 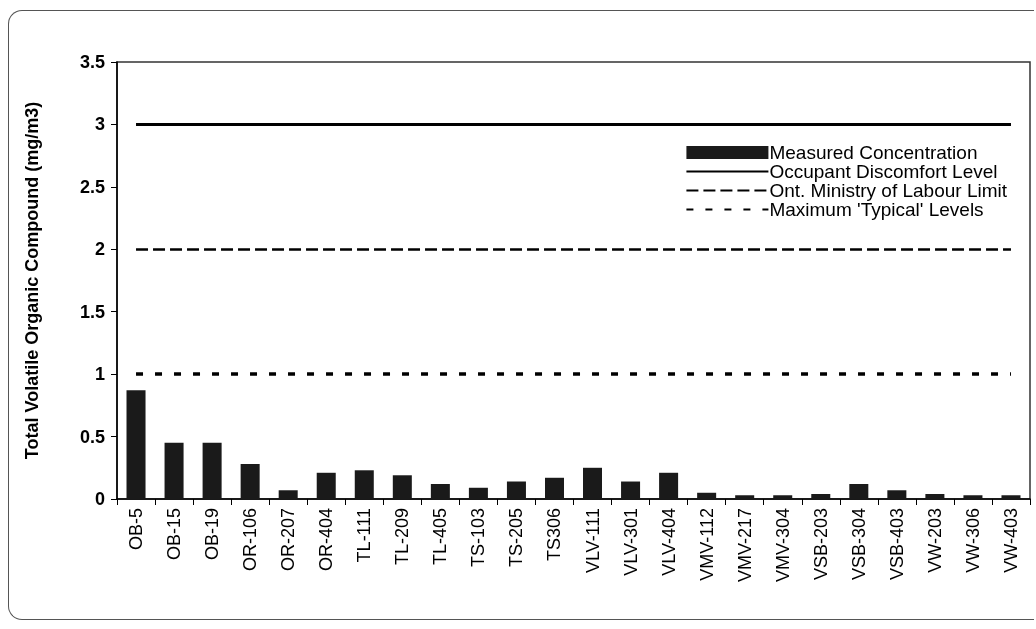 I want to click on x-tick-label: TS-103, so click(x=478, y=538).